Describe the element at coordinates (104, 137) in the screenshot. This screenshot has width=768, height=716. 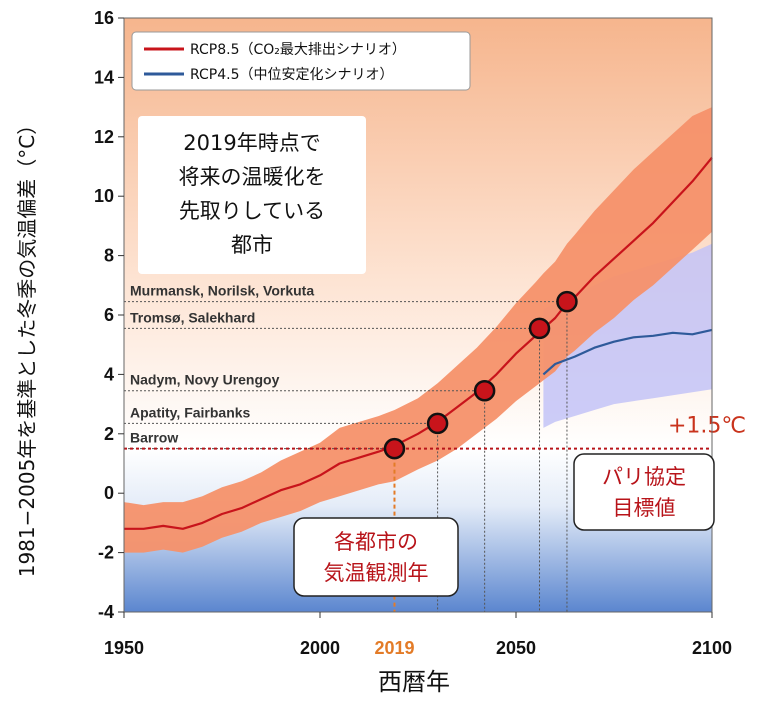
I see `y-tick-label: 12` at that location.